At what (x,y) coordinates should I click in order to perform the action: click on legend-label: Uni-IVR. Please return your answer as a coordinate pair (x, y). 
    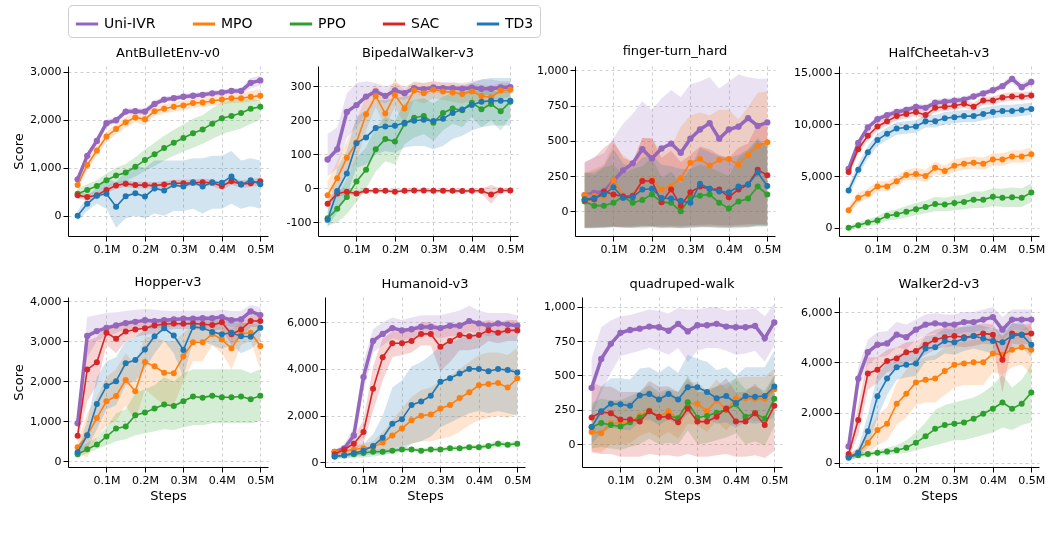
    Looking at the image, I should click on (130, 23).